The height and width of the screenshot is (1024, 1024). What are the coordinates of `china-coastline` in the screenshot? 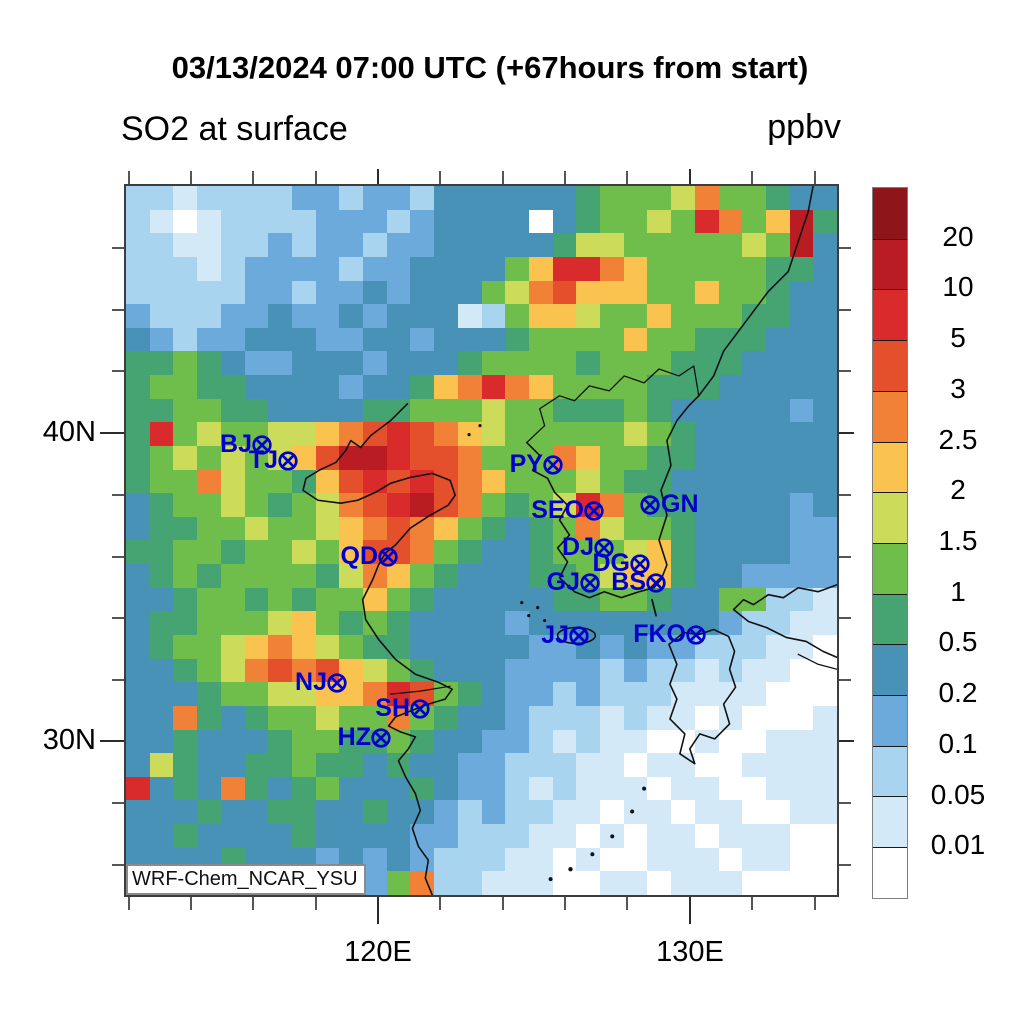 It's located at (379, 648).